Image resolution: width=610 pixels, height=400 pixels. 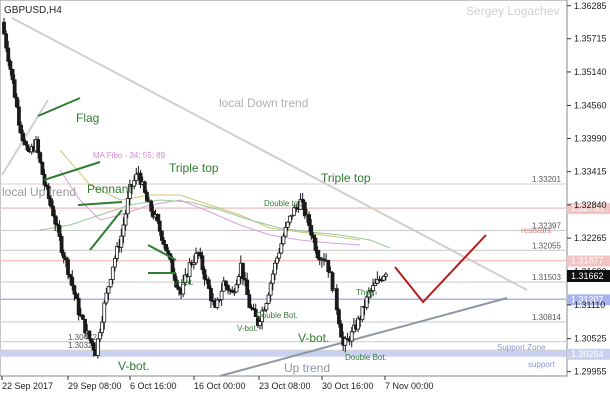 What do you see at coordinates (590, 238) in the screenshot?
I see `y-tick-label: 1.32265` at bounding box center [590, 238].